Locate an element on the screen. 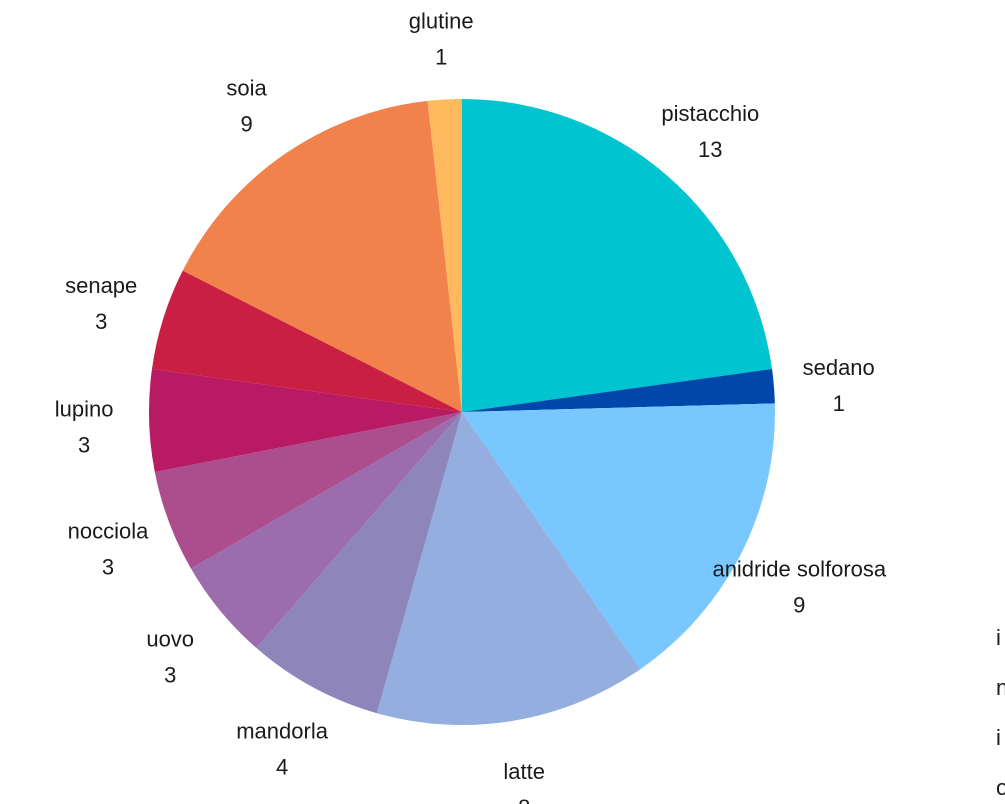 Image resolution: width=1005 pixels, height=804 pixels. slice-label-latte: latte 8 is located at coordinates (524, 781).